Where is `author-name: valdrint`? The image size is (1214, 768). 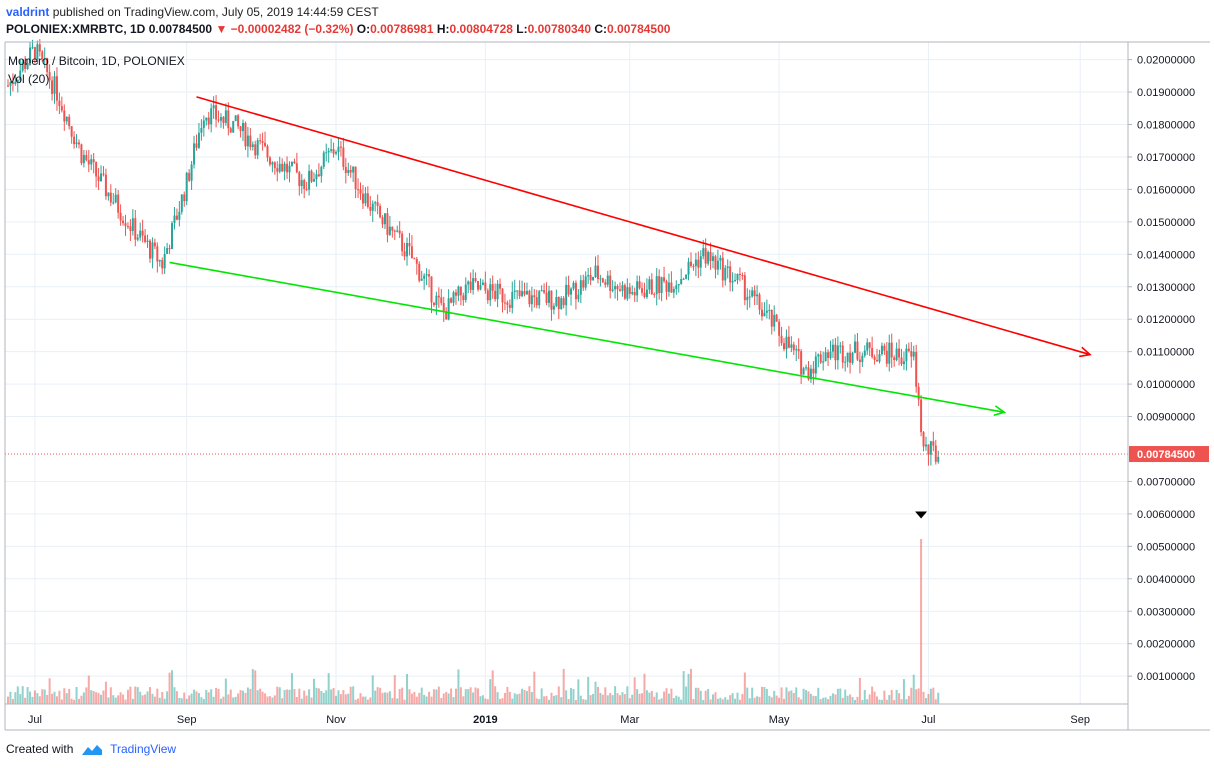
author-name: valdrint is located at coordinates (28, 12).